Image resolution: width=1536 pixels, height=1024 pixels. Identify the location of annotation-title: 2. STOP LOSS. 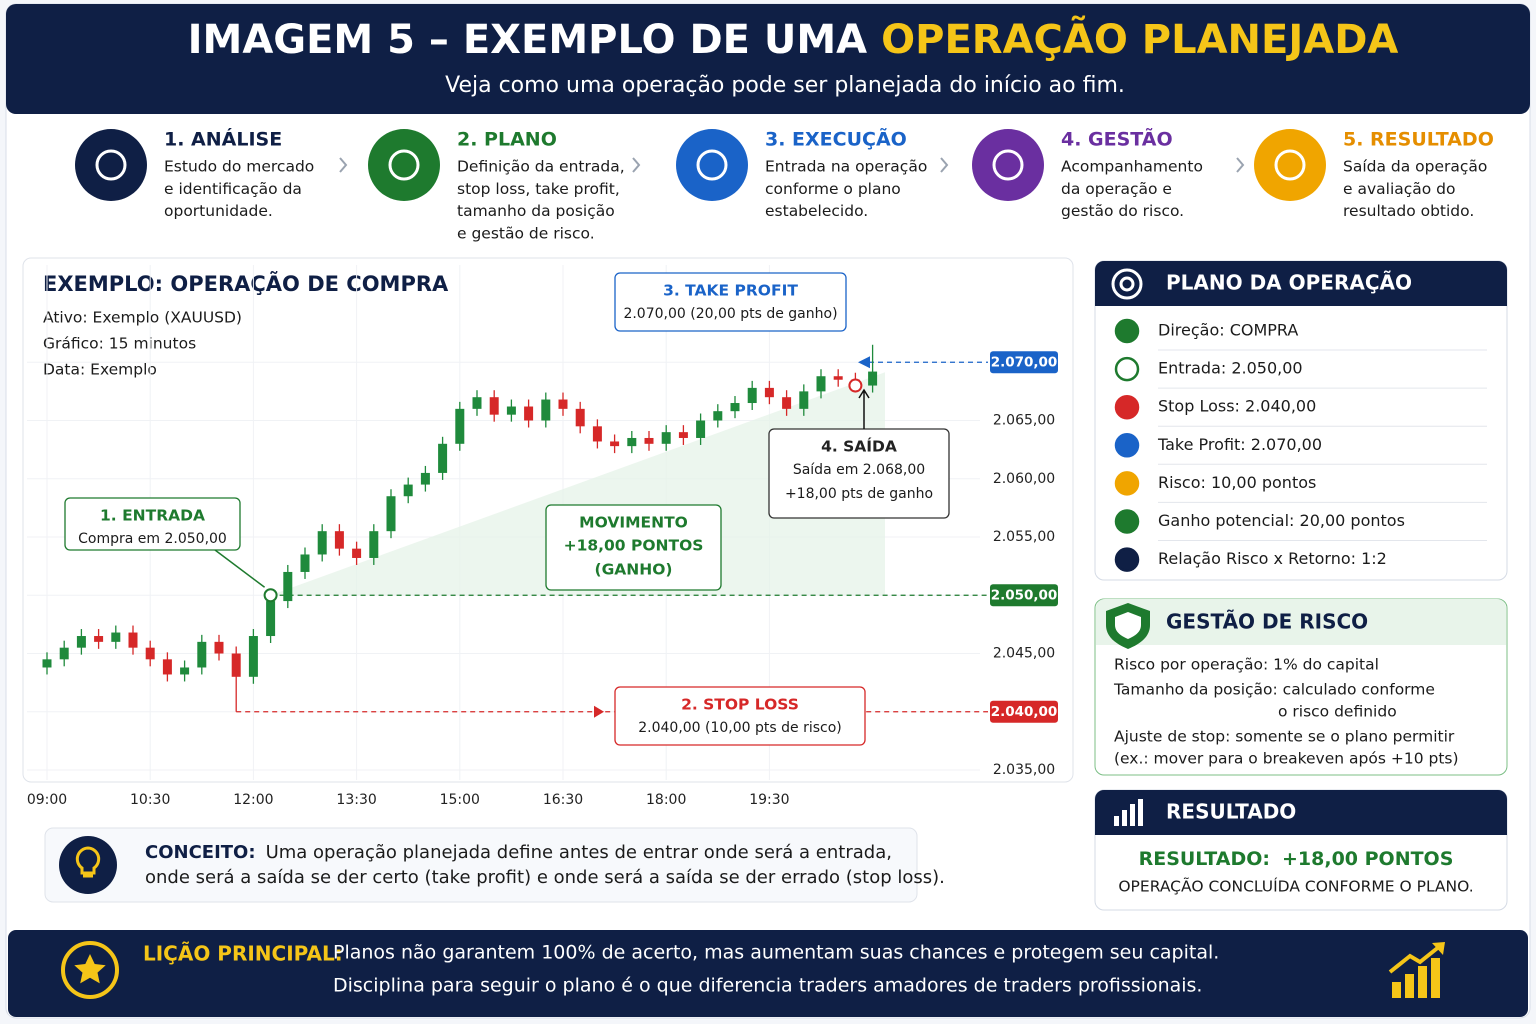
(740, 705).